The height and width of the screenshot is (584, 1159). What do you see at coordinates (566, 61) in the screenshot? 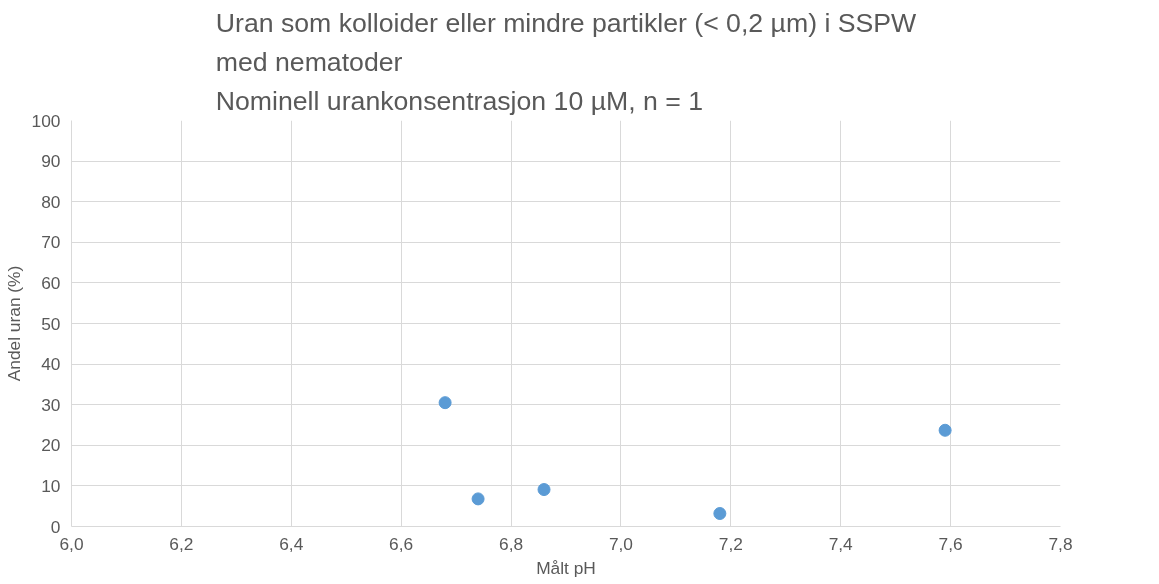
I see `chart-title: Uran som kolloider eller mindre partikler (< 0,2 µm) i SSPW med nematoder Nominell urankonsentrasjon 10 µM, n = 1` at bounding box center [566, 61].